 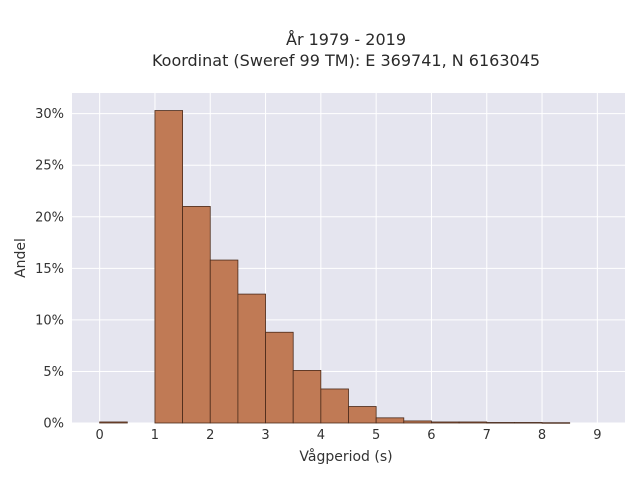 What do you see at coordinates (431, 435) in the screenshot?
I see `x-tick-label: 6` at bounding box center [431, 435].